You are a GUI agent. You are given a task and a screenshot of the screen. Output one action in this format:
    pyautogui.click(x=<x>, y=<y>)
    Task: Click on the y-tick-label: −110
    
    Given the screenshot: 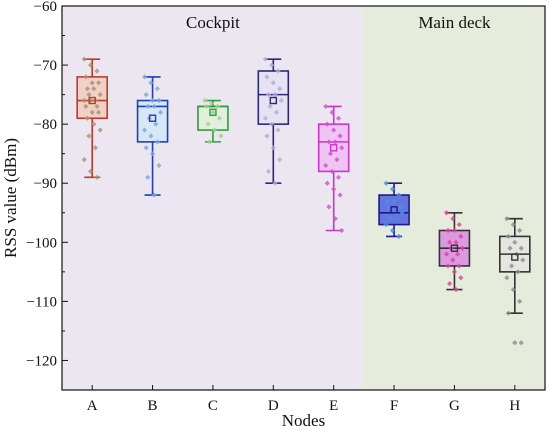 What is the action you would take?
    pyautogui.click(x=42, y=302)
    